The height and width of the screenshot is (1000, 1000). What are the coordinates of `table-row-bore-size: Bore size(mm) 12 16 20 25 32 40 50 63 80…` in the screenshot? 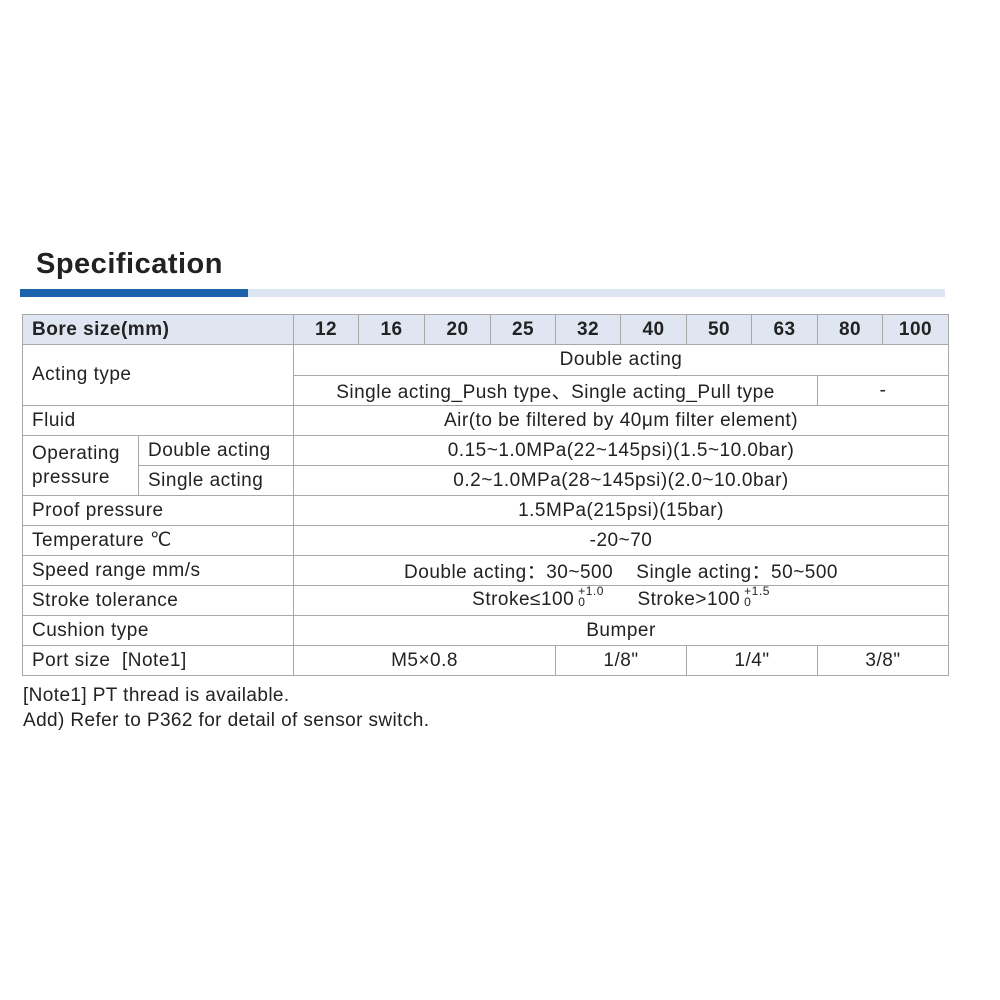 It's located at (485, 329).